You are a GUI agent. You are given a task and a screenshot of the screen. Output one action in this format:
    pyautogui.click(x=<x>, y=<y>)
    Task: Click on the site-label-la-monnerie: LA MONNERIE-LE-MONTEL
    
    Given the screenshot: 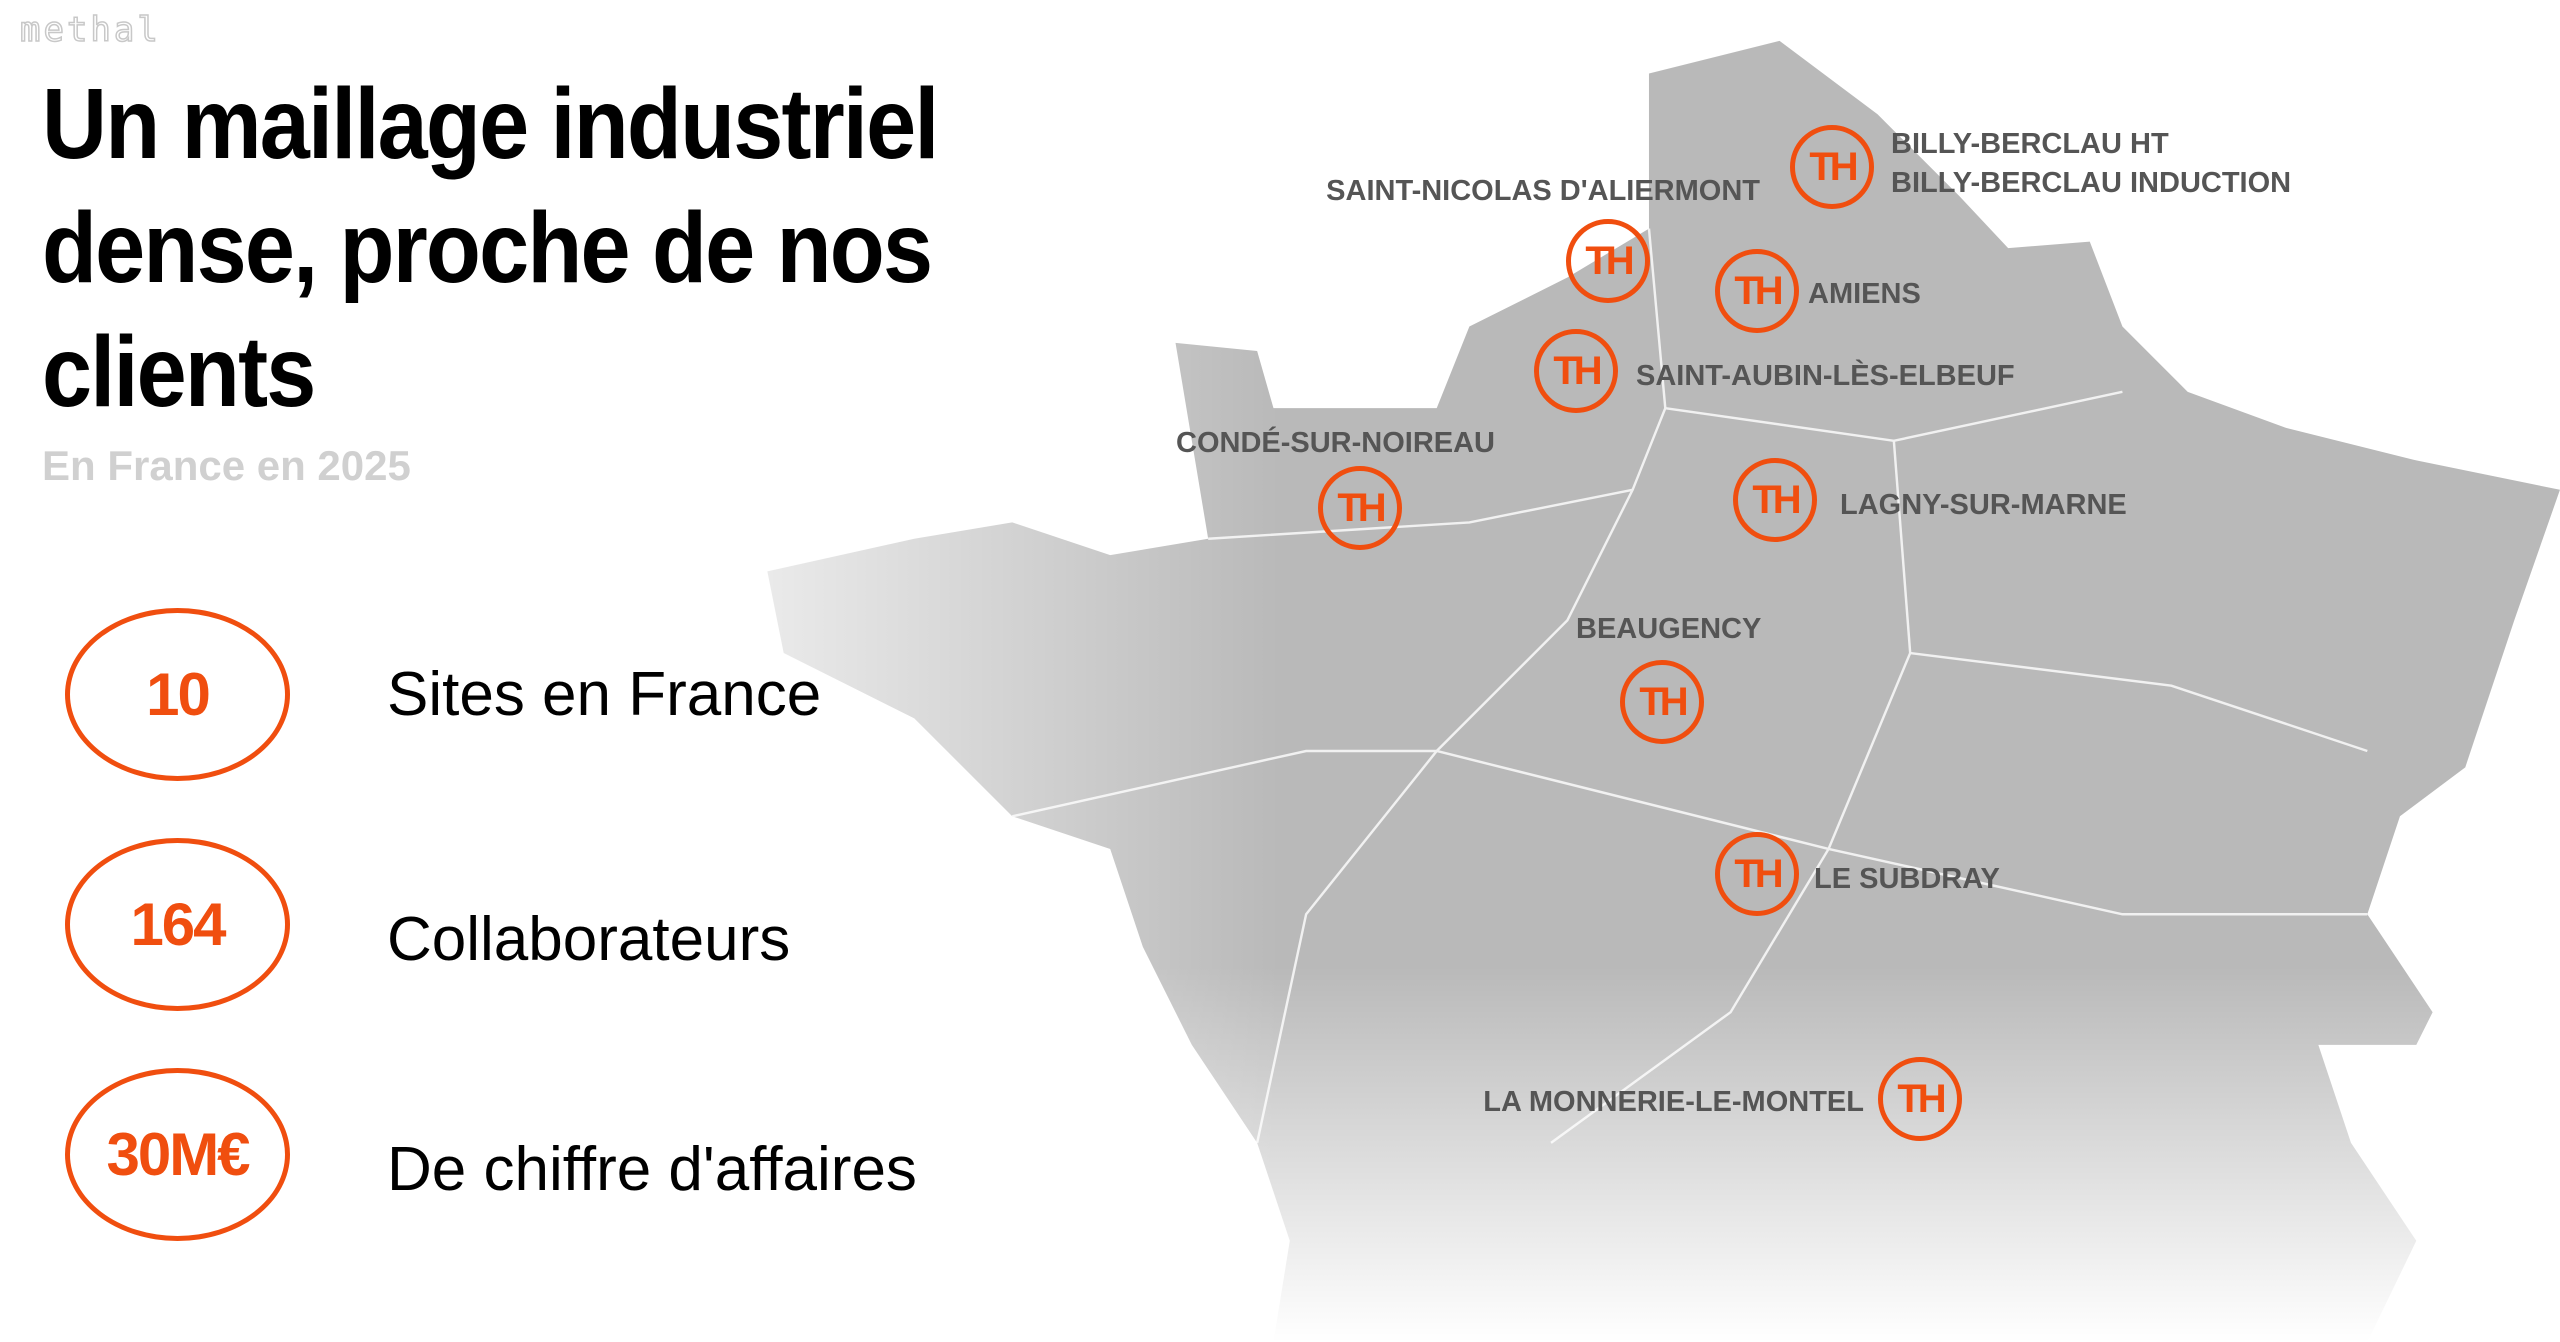 What is the action you would take?
    pyautogui.click(x=1673, y=1102)
    